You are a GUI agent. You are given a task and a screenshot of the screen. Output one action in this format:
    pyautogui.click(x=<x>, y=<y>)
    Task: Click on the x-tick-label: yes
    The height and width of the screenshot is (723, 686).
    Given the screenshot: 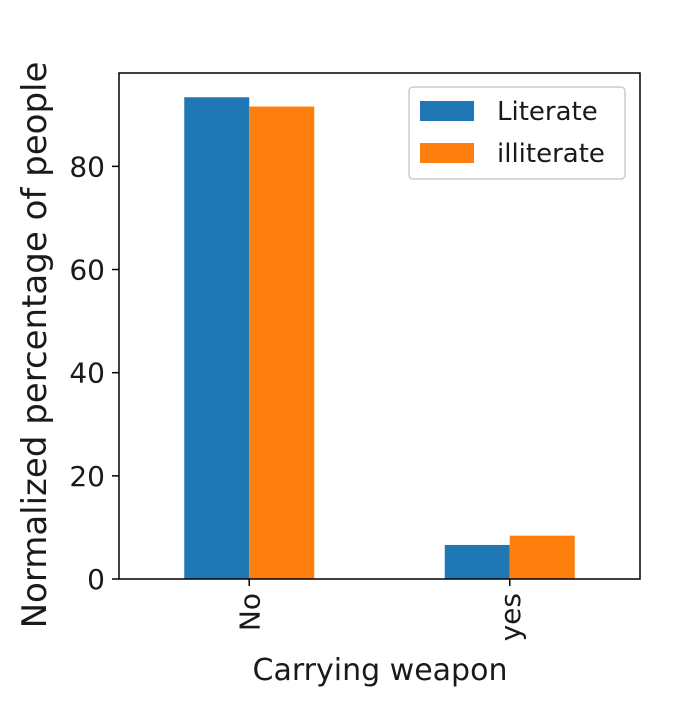 What is the action you would take?
    pyautogui.click(x=510, y=617)
    